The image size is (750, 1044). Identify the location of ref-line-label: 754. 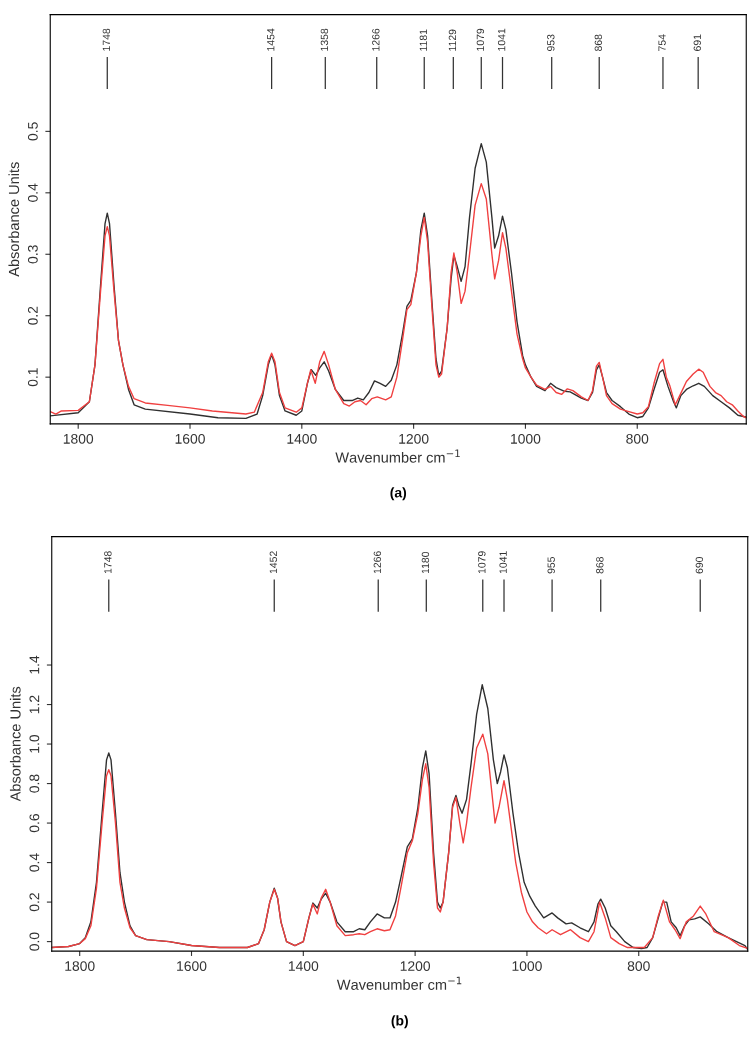
(662, 42).